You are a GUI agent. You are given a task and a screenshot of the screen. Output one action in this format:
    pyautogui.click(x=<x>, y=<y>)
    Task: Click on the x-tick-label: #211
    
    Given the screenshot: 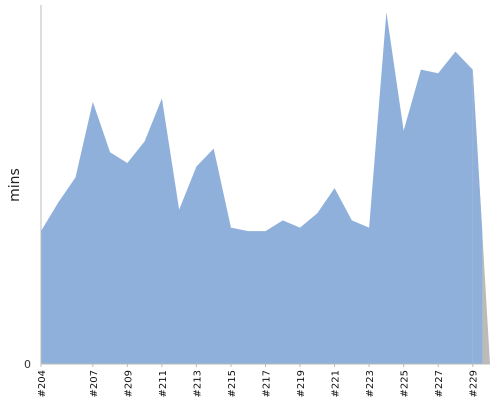 What is the action you would take?
    pyautogui.click(x=163, y=383)
    